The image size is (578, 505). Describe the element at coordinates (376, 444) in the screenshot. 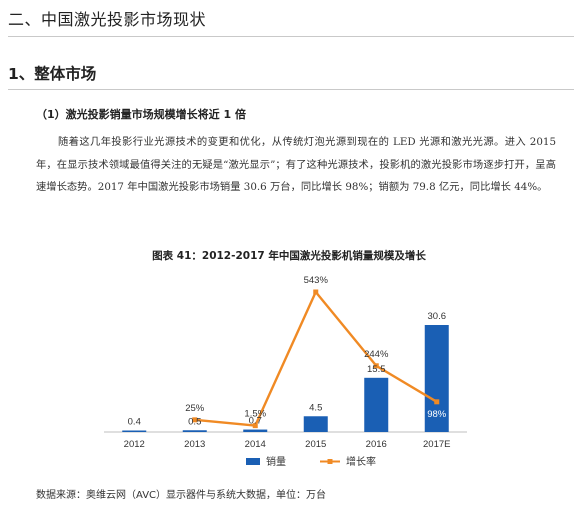

I see `x-tick-label: 2016` at that location.